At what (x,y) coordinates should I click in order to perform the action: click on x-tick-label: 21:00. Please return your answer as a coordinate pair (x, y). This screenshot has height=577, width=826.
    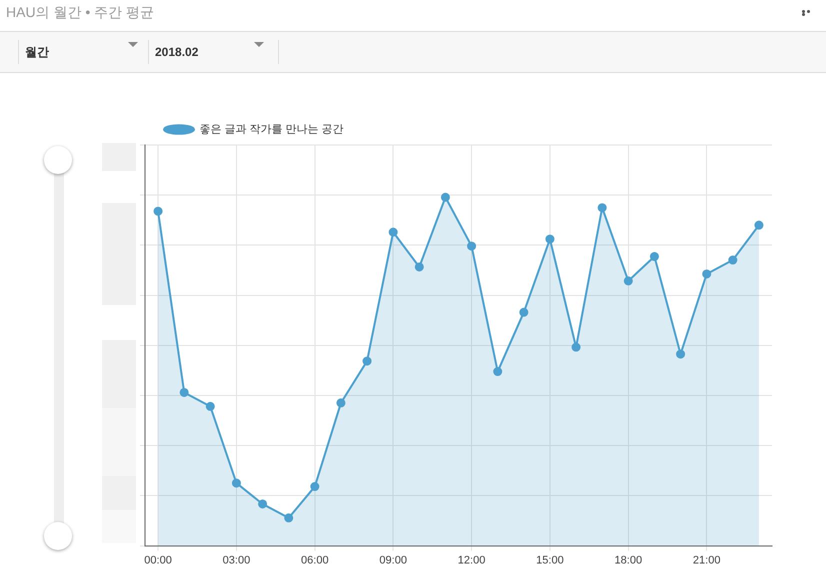
    Looking at the image, I should click on (706, 560).